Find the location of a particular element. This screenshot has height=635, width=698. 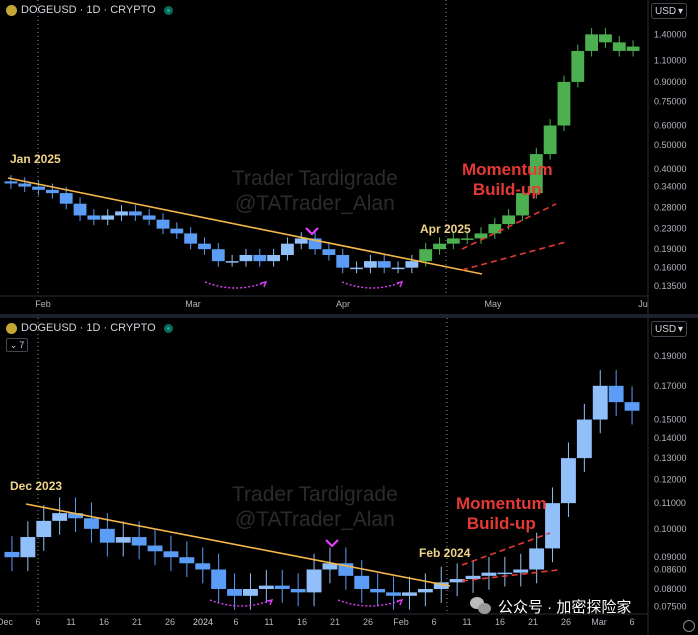

time-tick-label: 16 is located at coordinates (500, 622).